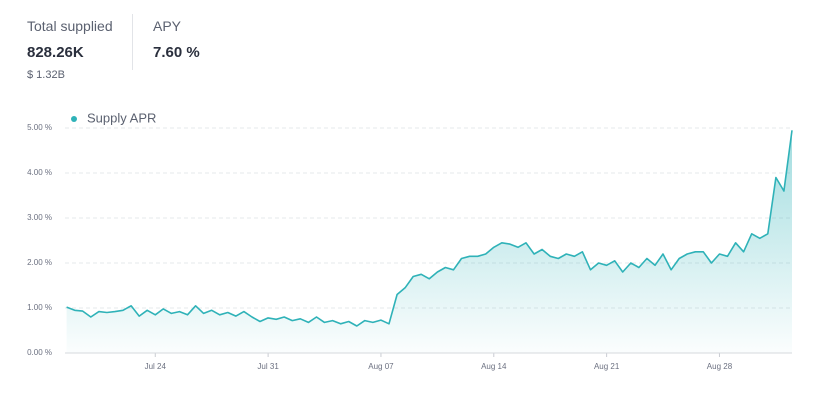  Describe the element at coordinates (39, 307) in the screenshot. I see `y-tick-label: 1.00 %` at that location.